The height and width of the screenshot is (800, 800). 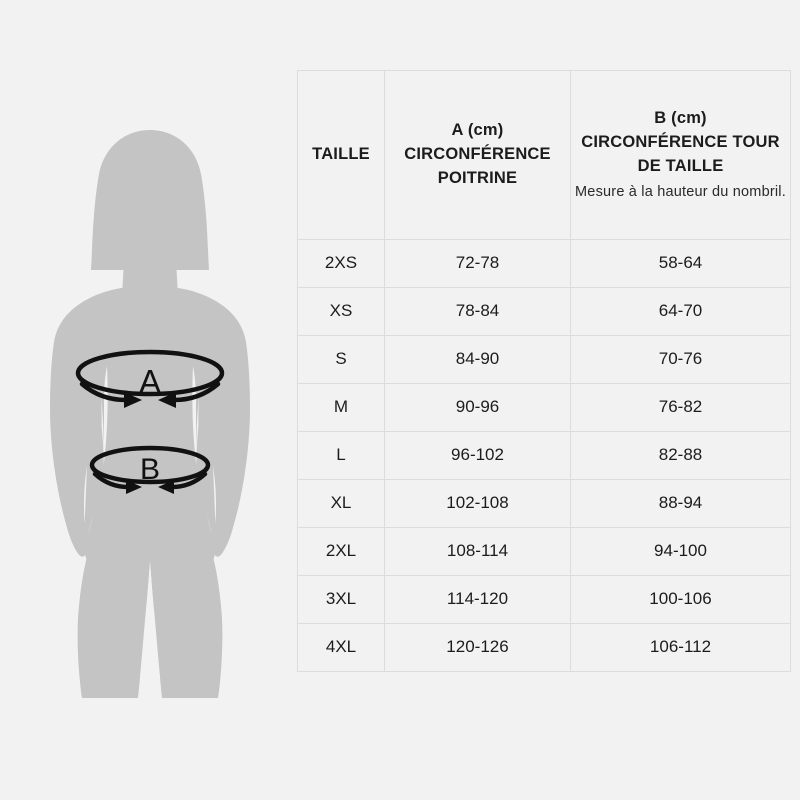 What do you see at coordinates (680, 191) in the screenshot?
I see `header-waist-note: Mesure à la hauteur du nombril.` at bounding box center [680, 191].